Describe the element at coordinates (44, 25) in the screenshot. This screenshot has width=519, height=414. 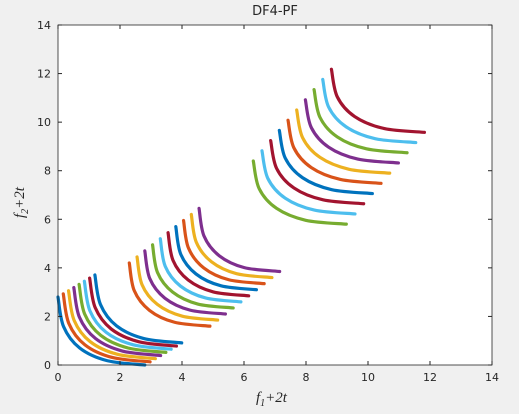
I see `y-tick-label: 14` at that location.